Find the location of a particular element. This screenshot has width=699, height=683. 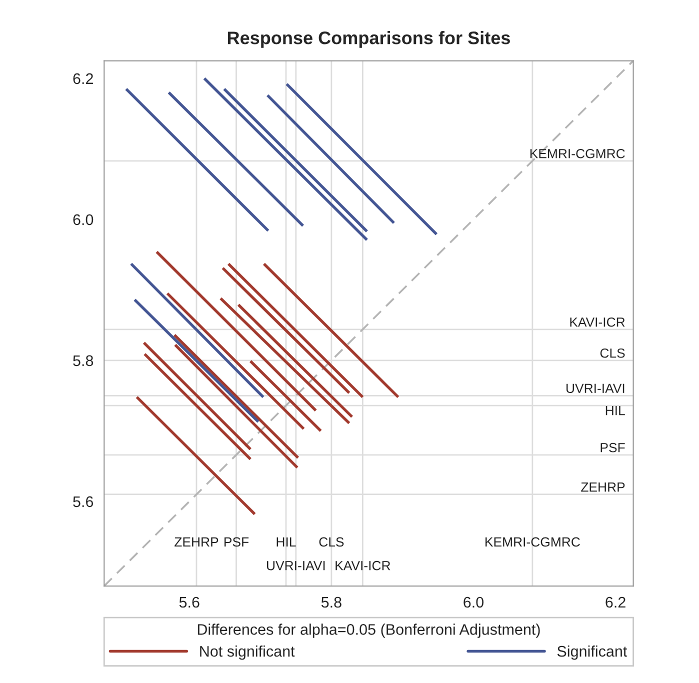

x-tick-label: 6.0 is located at coordinates (474, 602).